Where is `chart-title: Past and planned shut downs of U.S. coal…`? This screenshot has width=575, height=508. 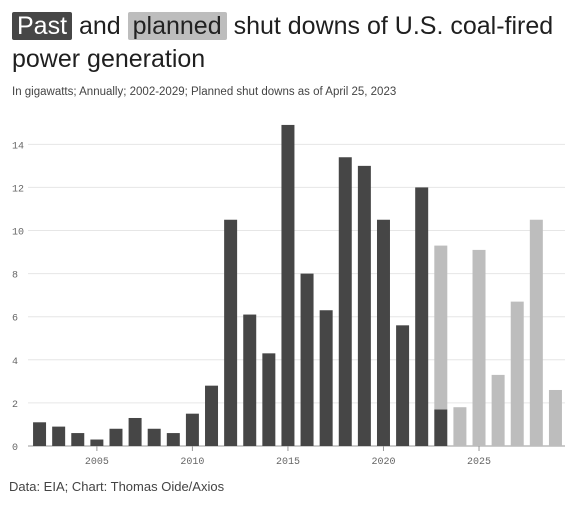
chart-title: Past and planned shut downs of U.S. coal… is located at coordinates (289, 43).